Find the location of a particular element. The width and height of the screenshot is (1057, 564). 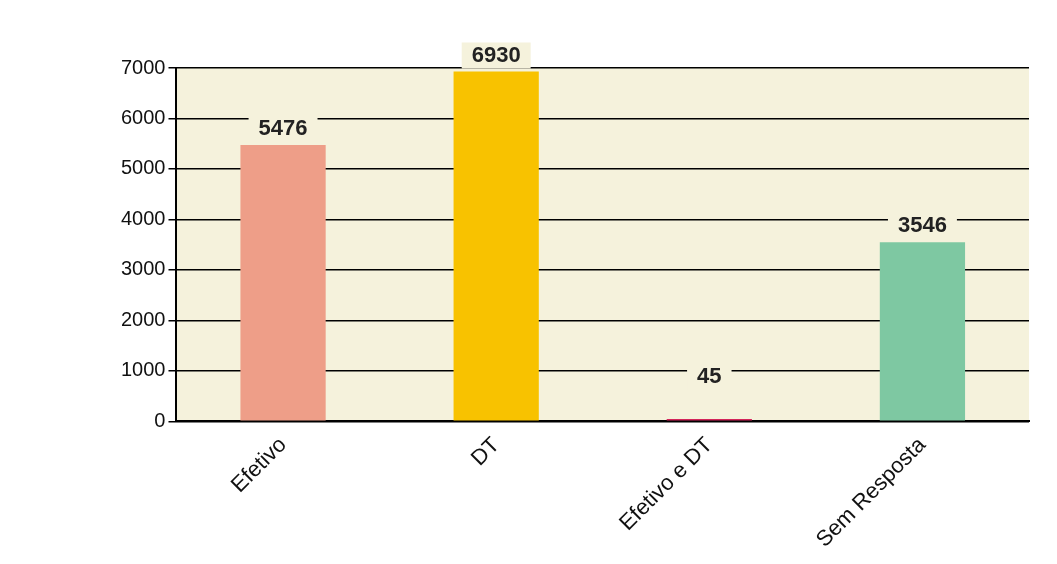

data-label: 3546 is located at coordinates (922, 225).